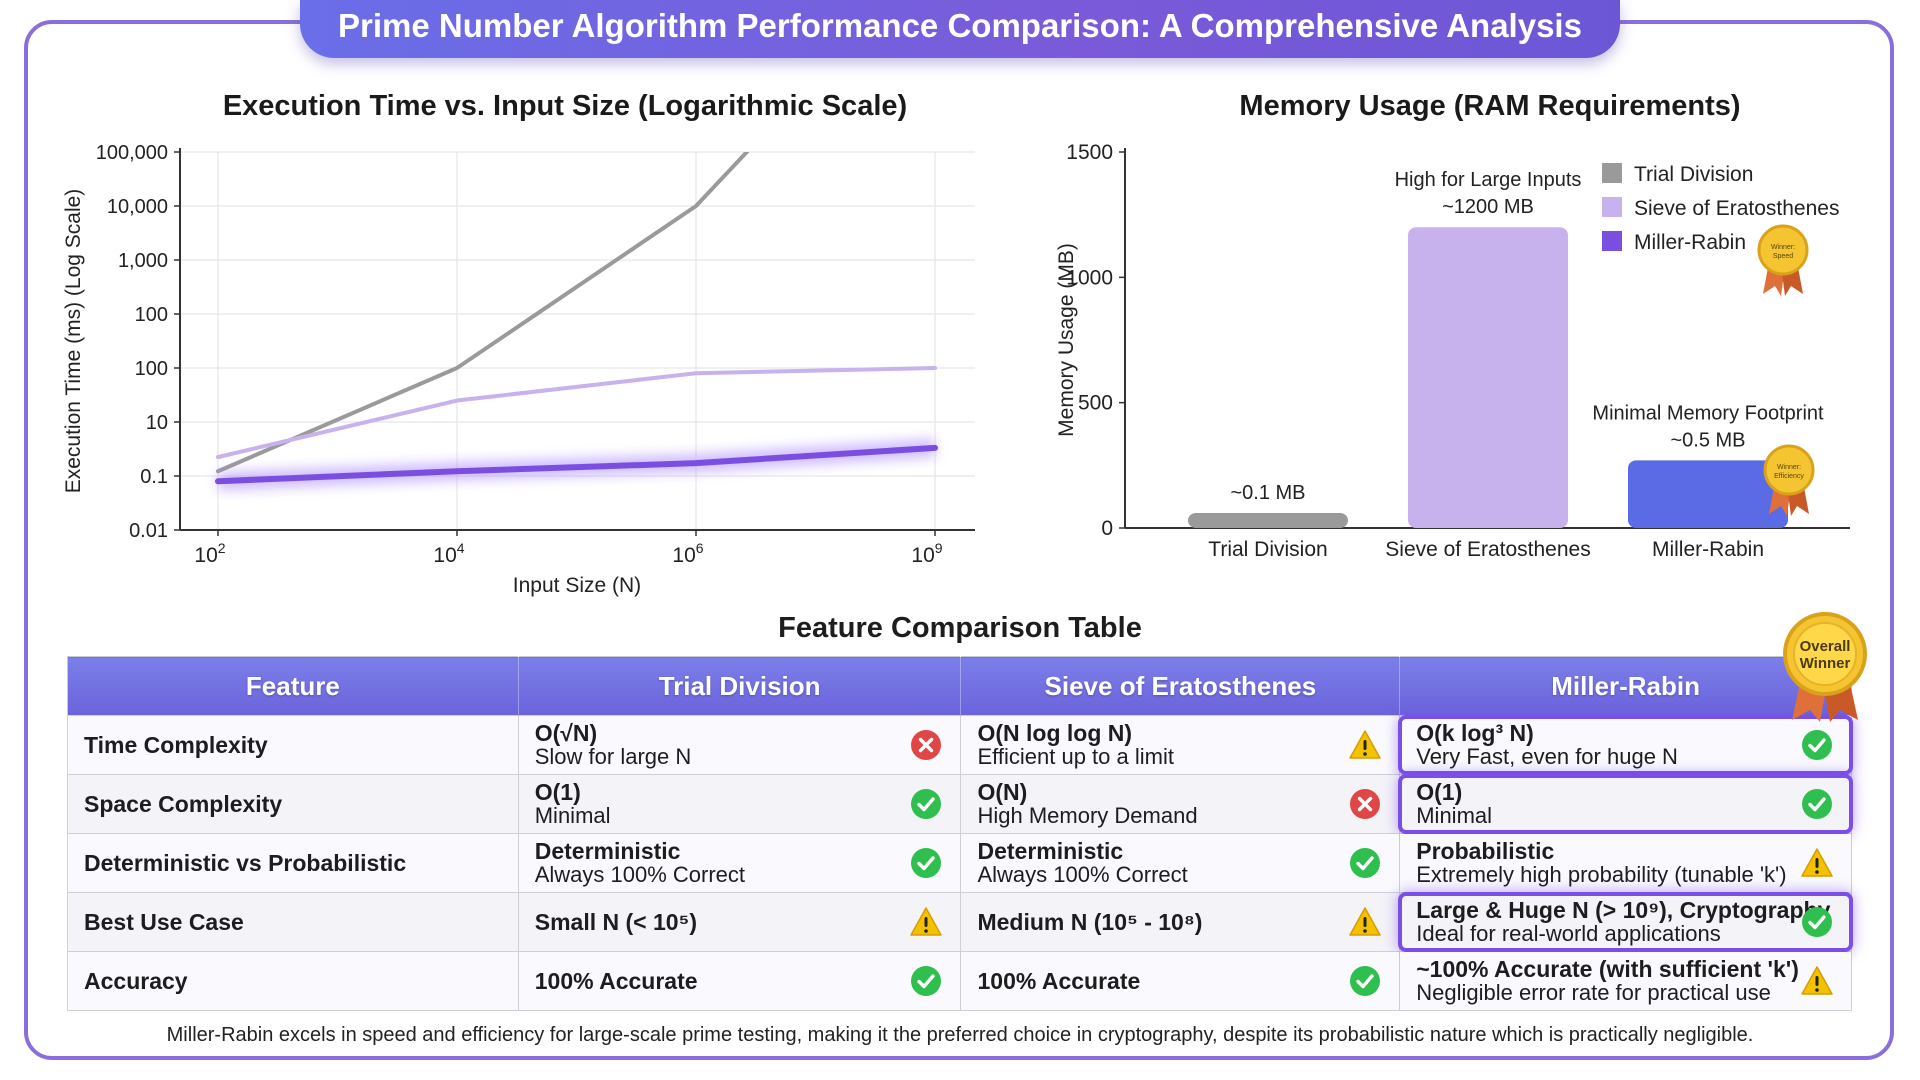 The image size is (1920, 1080). Describe the element at coordinates (576, 464) in the screenshot. I see `series-line-miller` at that location.